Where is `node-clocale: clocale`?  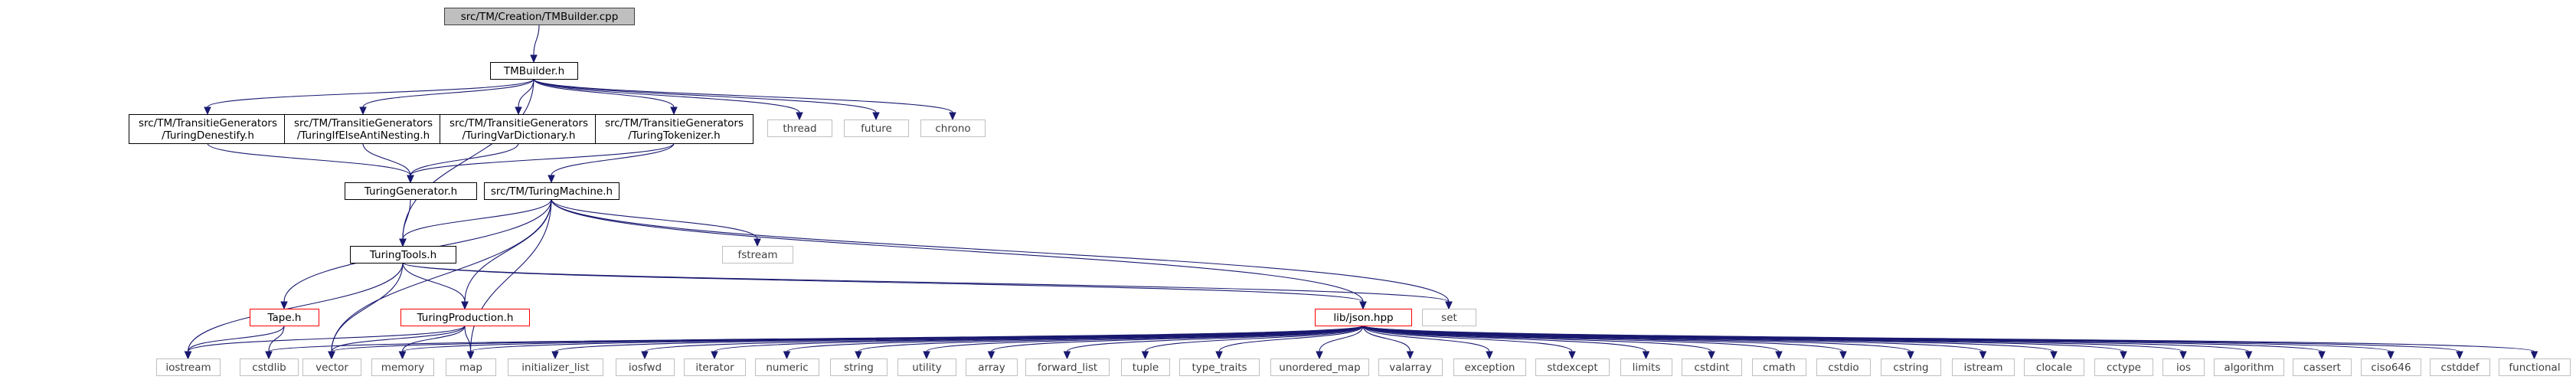
node-clocale: clocale is located at coordinates (2054, 367).